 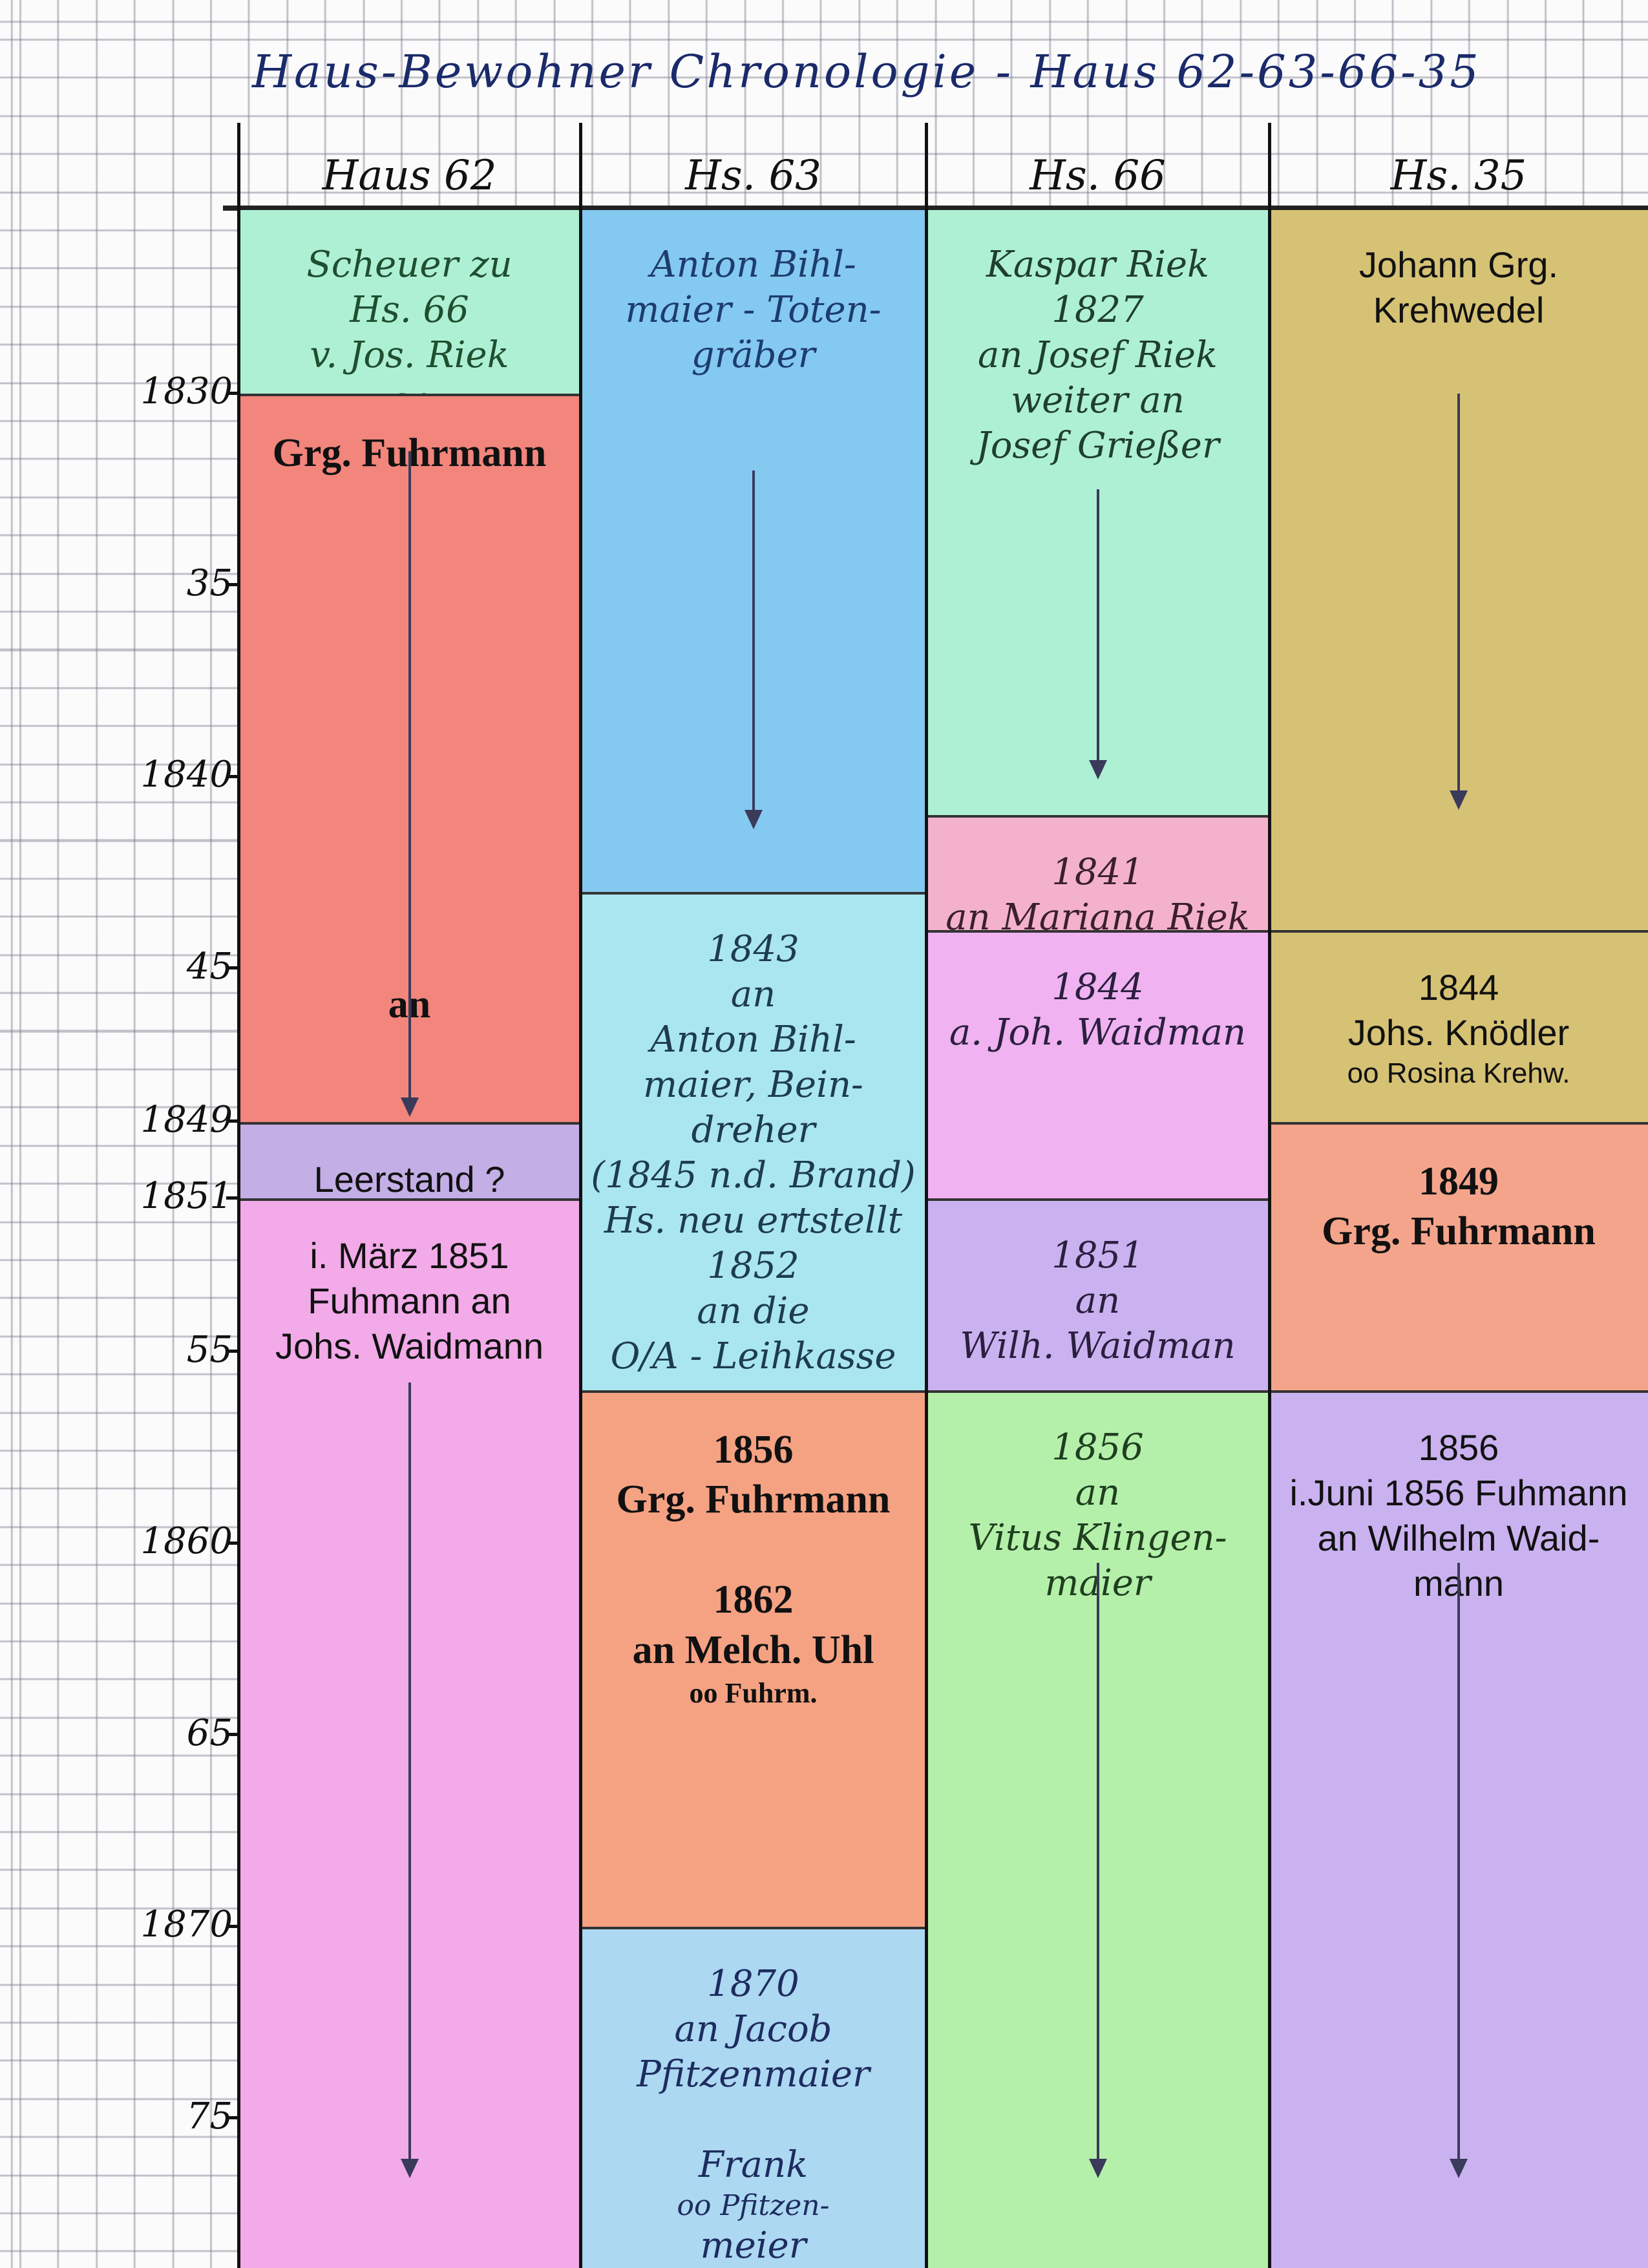 What do you see at coordinates (169, 1733) in the screenshot?
I see `y-tick-label: 65` at bounding box center [169, 1733].